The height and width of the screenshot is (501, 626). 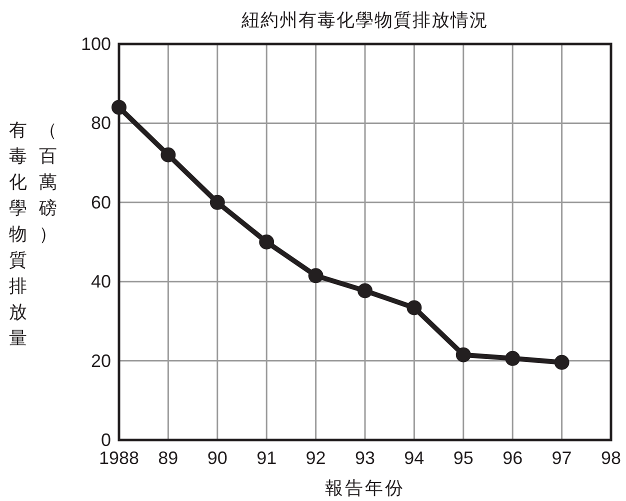 What do you see at coordinates (100, 282) in the screenshot?
I see `y-tick-label: 40` at bounding box center [100, 282].